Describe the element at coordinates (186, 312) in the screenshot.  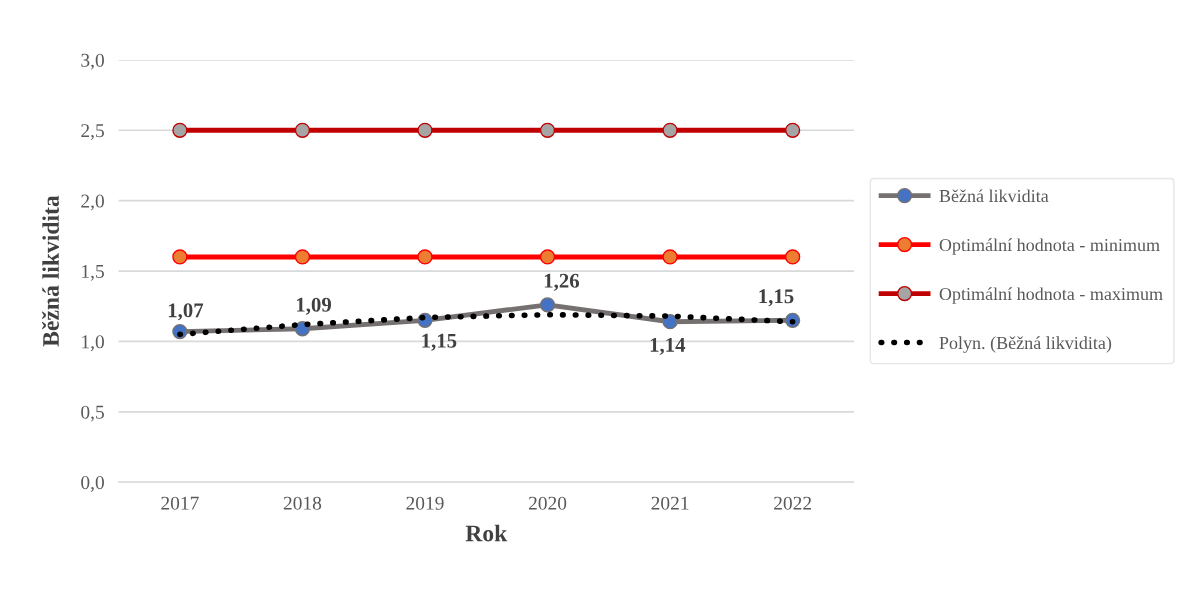
I see `data-label: 1,07` at that location.